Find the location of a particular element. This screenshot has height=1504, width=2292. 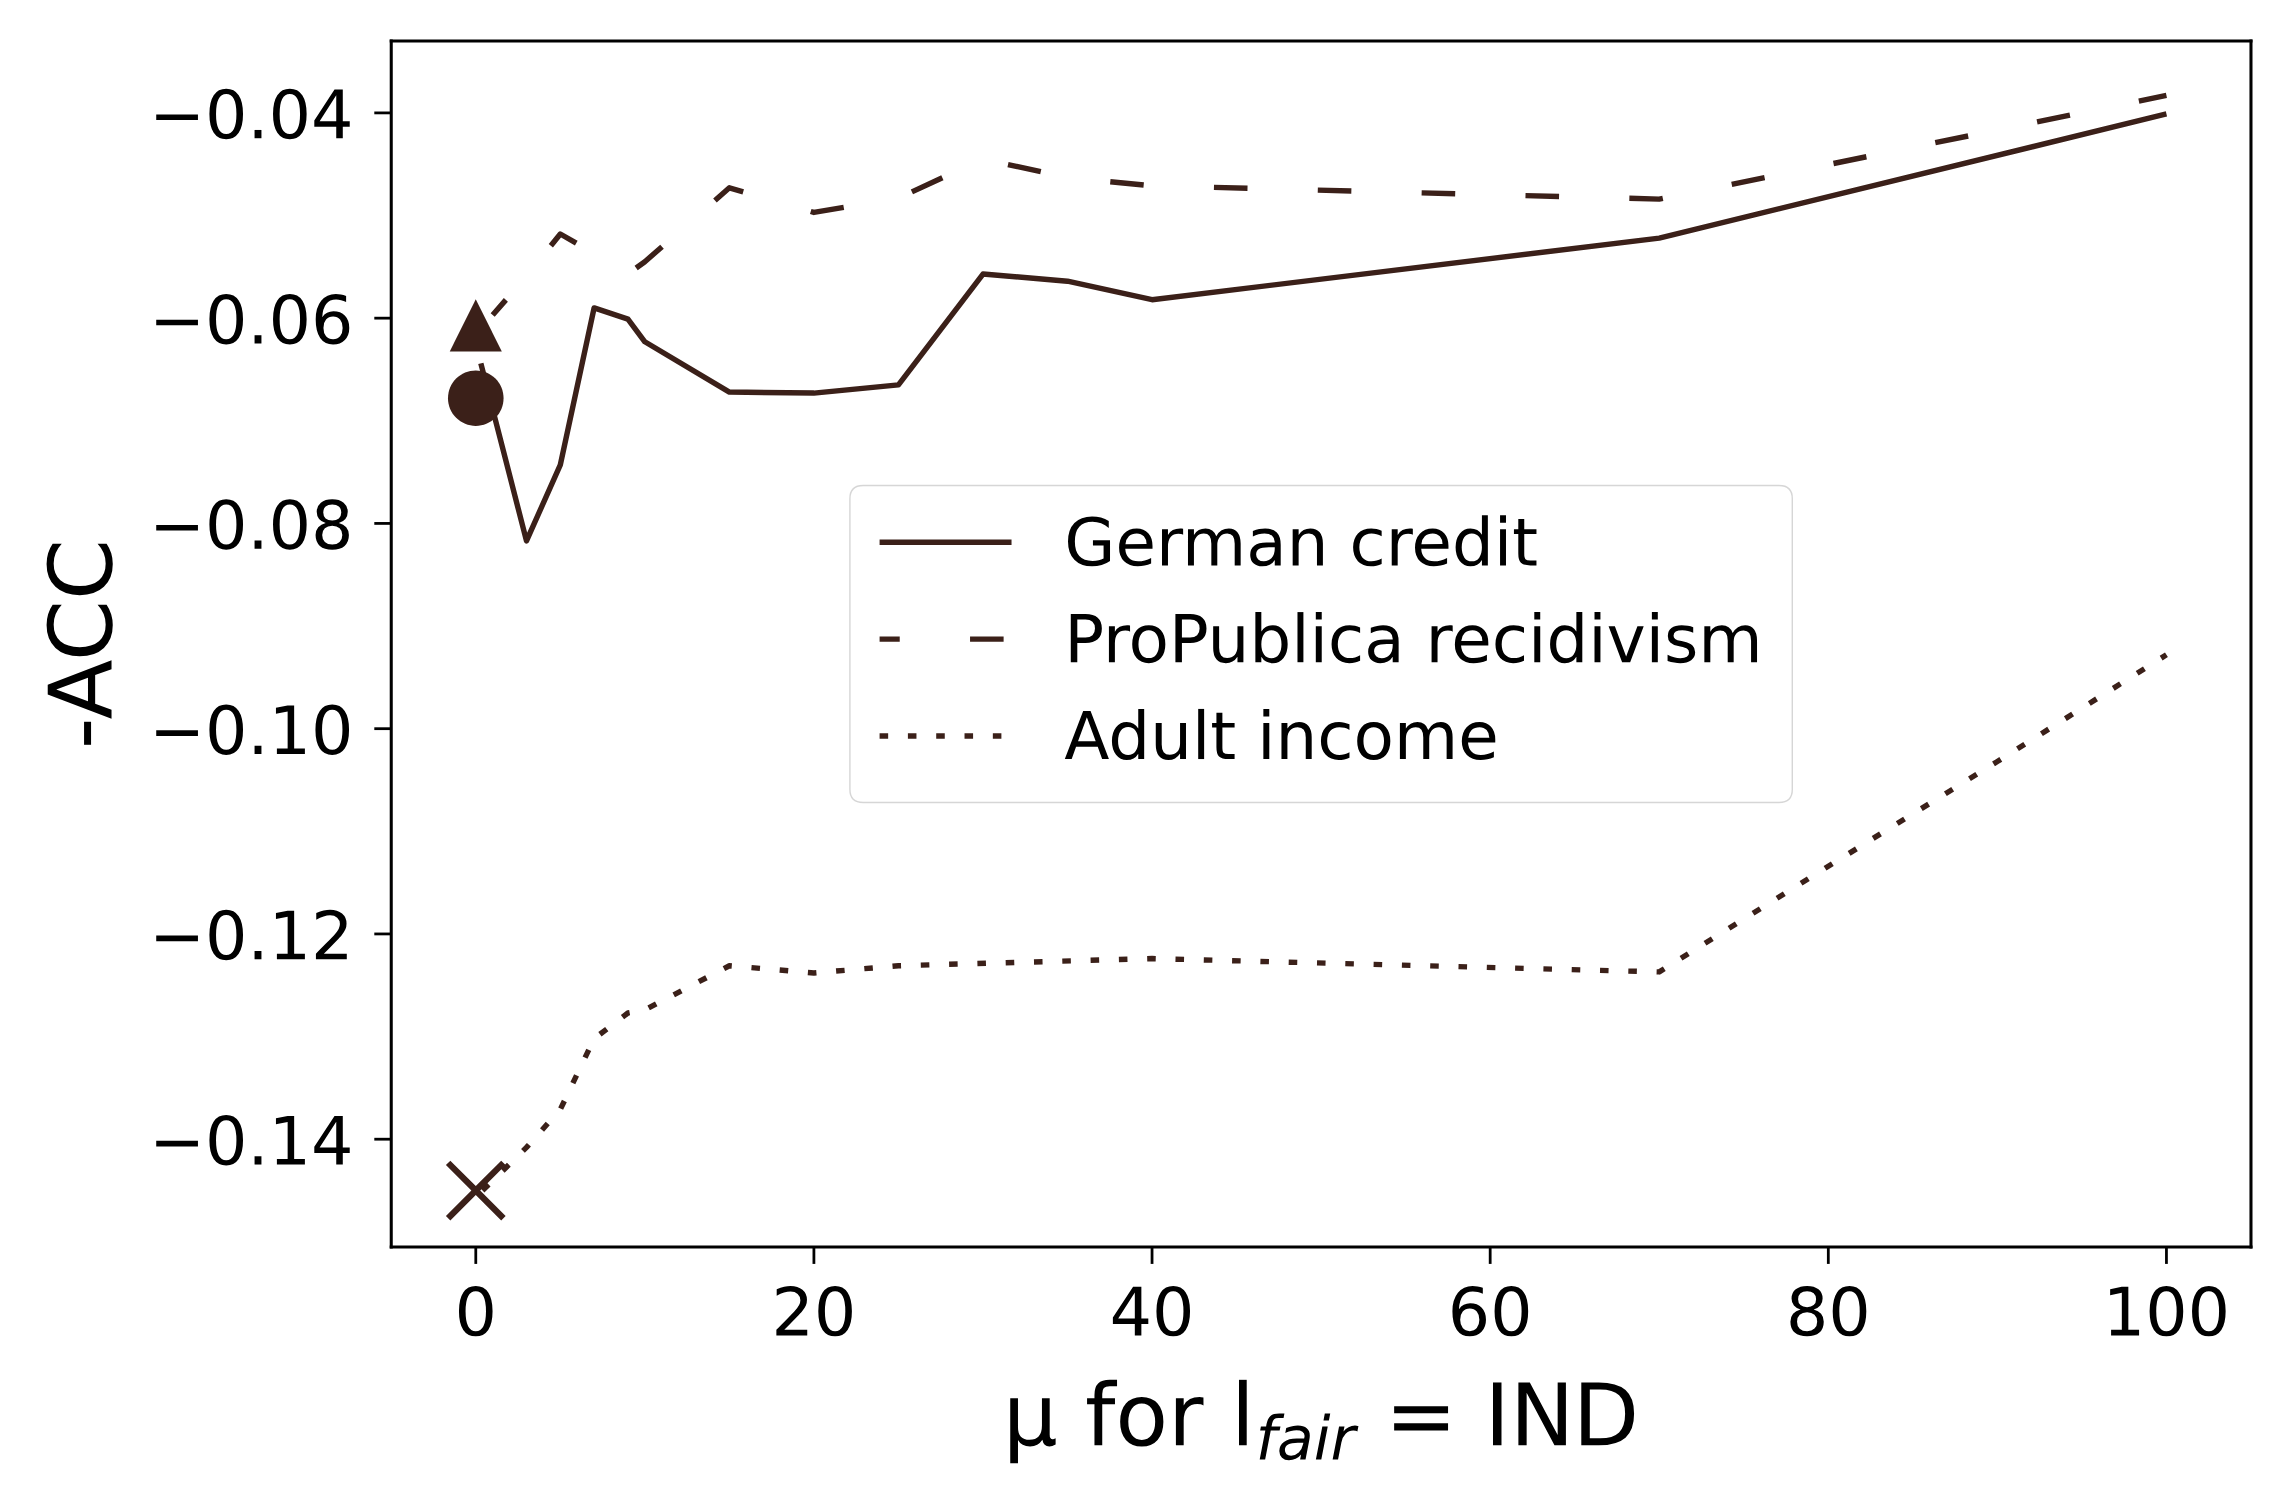

legend-label: Adult income is located at coordinates (1280, 734).